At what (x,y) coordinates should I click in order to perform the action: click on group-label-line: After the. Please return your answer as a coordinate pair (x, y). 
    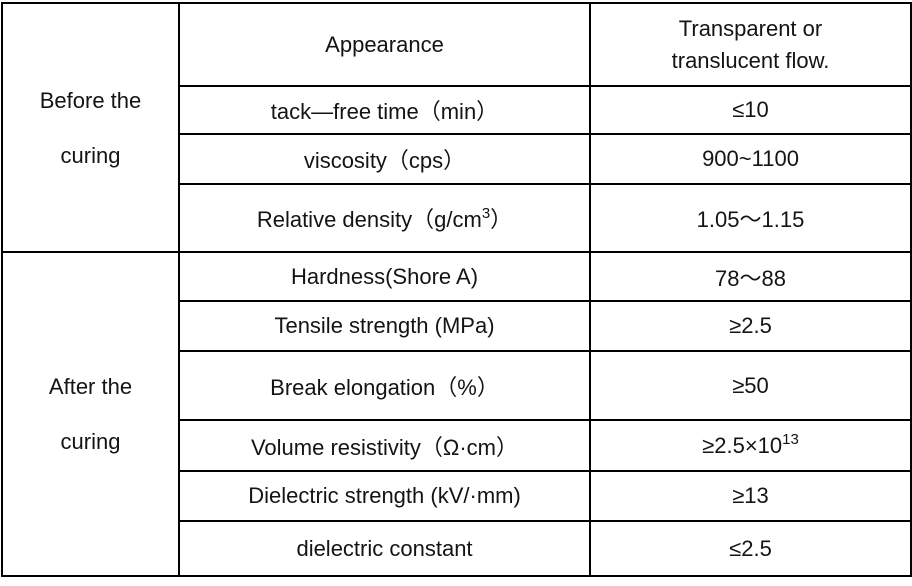
    Looking at the image, I should click on (90, 386).